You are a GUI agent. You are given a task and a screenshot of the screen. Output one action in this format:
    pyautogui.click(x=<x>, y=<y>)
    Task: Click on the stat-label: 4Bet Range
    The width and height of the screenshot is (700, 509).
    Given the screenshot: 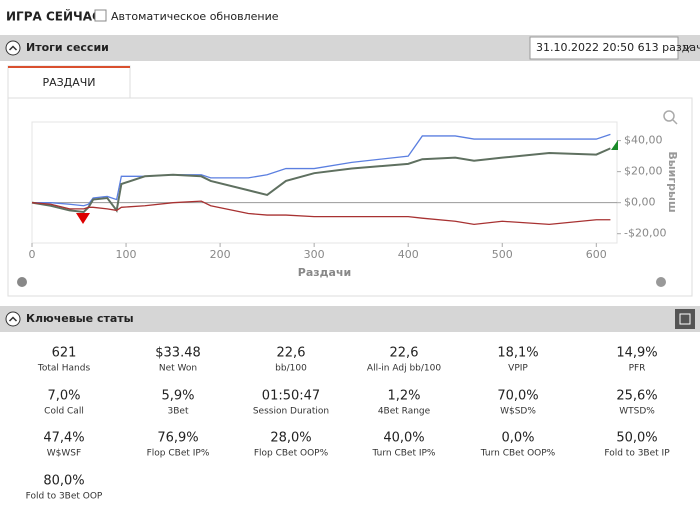 What is the action you would take?
    pyautogui.click(x=404, y=412)
    